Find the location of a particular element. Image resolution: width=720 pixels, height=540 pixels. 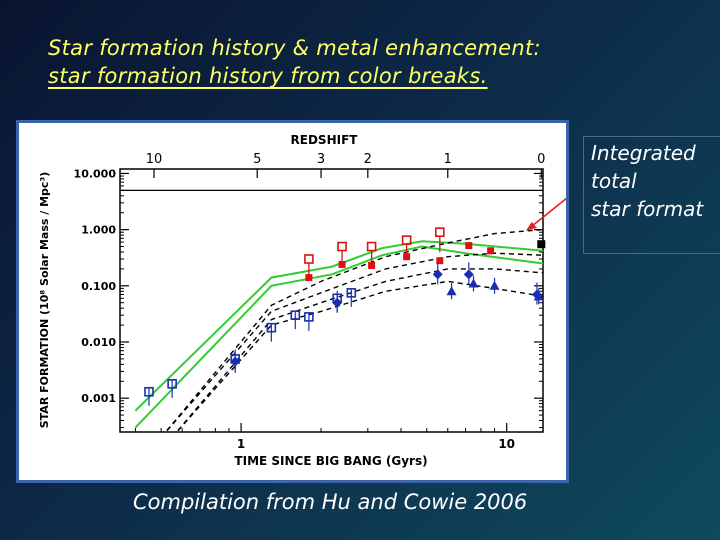

black-filled-square-point is located at coordinates (541, 244).